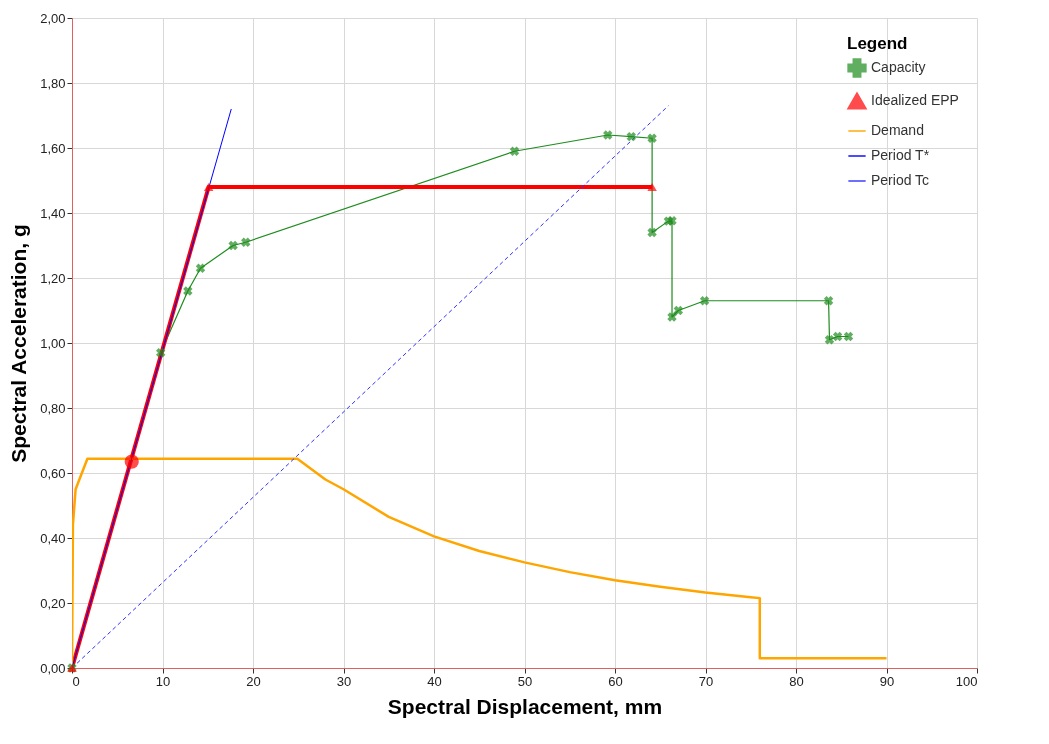  What do you see at coordinates (53, 668) in the screenshot?
I see `y-tick-label: 0,00` at bounding box center [53, 668].